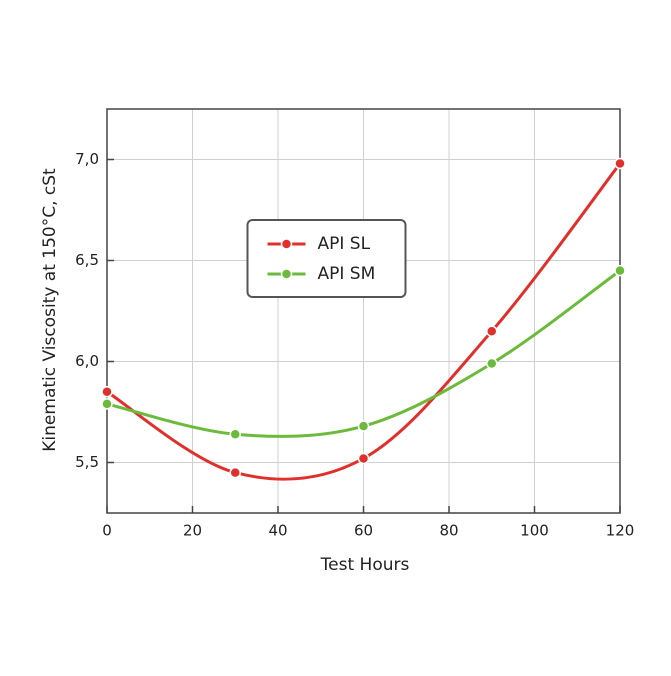 This screenshot has width=671, height=676. What do you see at coordinates (620, 531) in the screenshot?
I see `x-tick-label: 120` at bounding box center [620, 531].